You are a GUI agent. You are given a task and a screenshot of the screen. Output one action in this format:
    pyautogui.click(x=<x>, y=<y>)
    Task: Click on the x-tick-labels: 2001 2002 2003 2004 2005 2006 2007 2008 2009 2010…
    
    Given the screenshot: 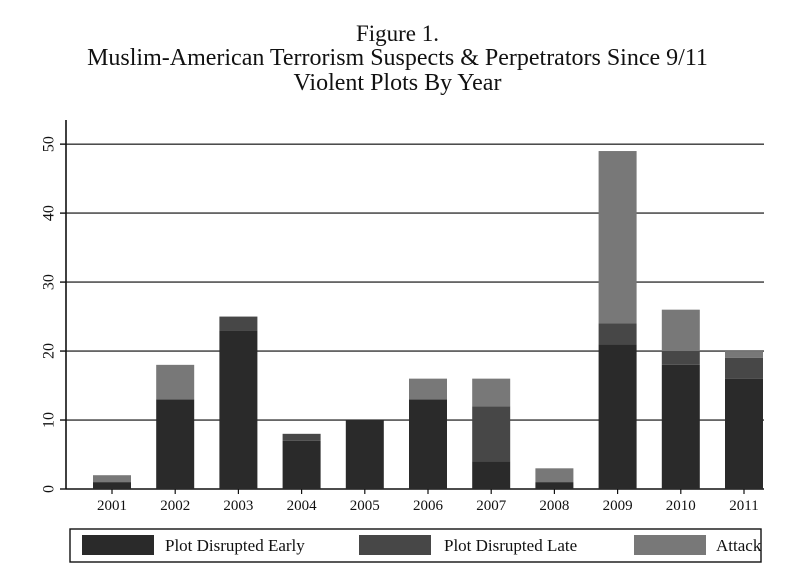 What is the action you would take?
    pyautogui.click(x=428, y=506)
    